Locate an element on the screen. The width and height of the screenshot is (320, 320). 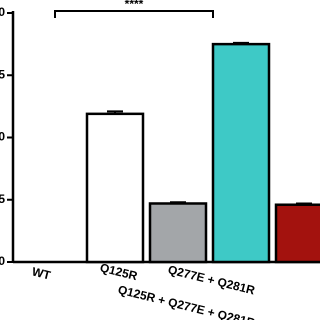
x-tick-label: WT is located at coordinates (42, 273).